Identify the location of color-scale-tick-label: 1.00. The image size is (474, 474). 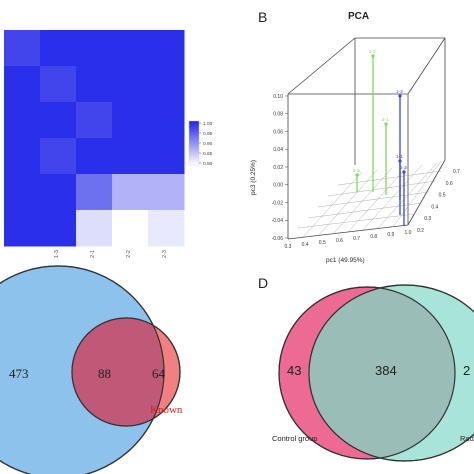
(208, 124).